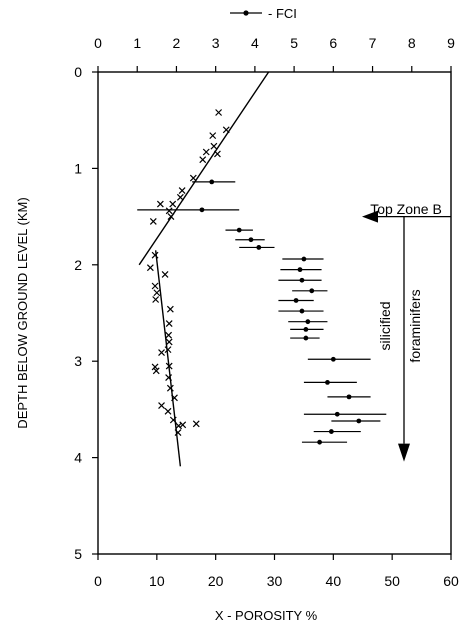 This screenshot has width=460, height=626. I want to click on bottom-tick-label: 40, so click(334, 581).